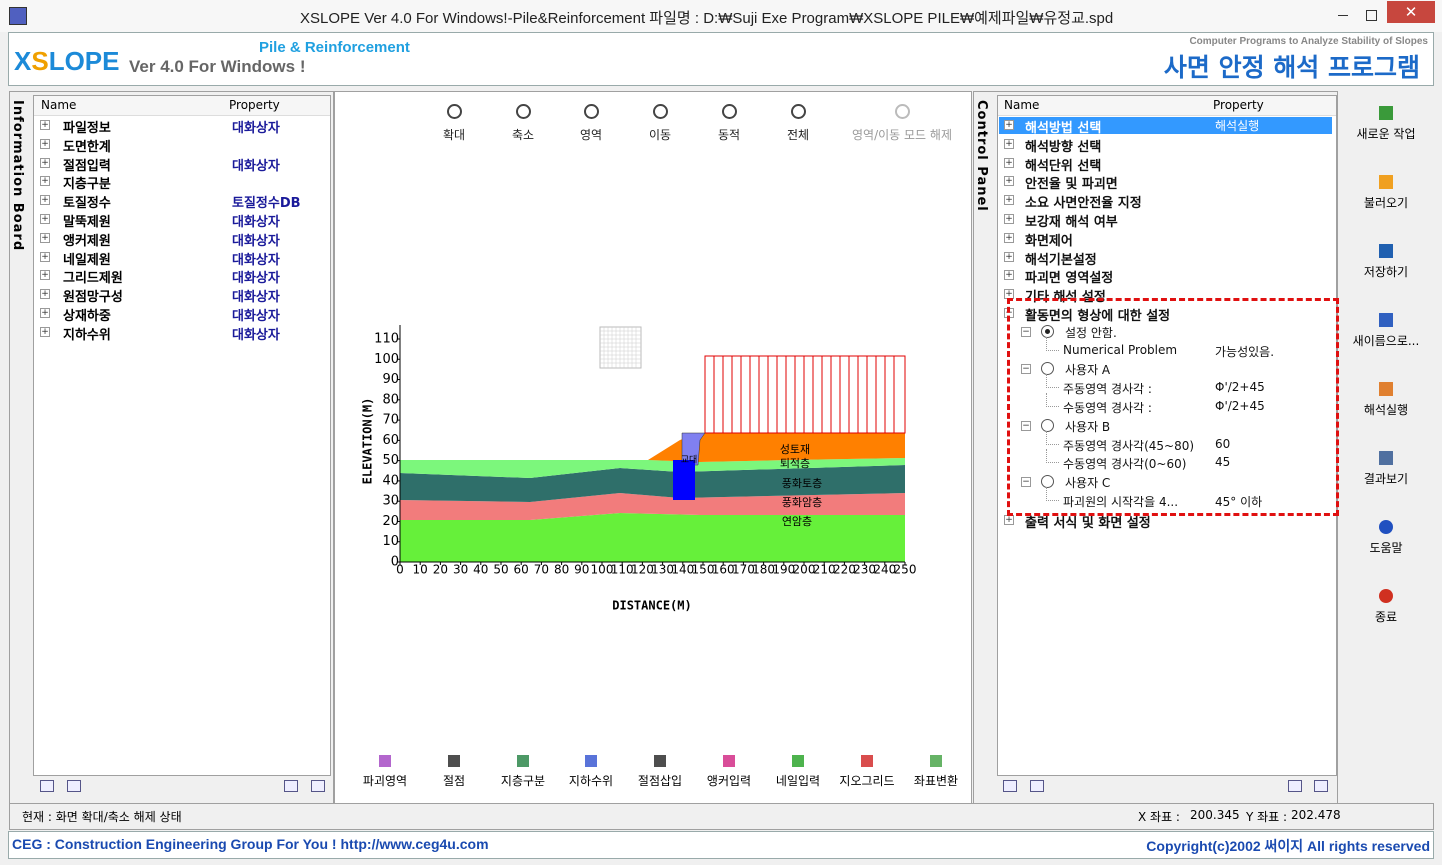  I want to click on tree-item: Numerical Problem, so click(1120, 349).